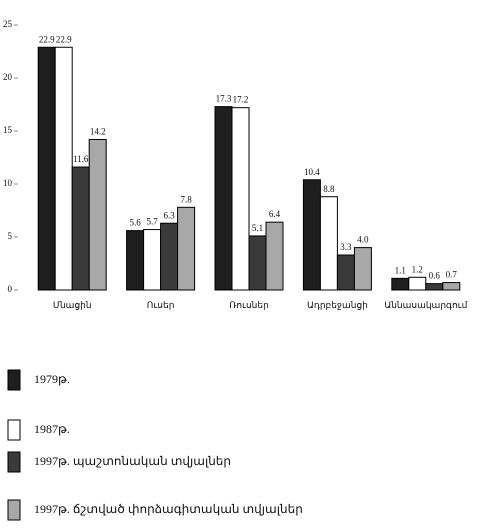 Image resolution: width=487 pixels, height=530 pixels. Describe the element at coordinates (186, 199) in the screenshot. I see `value-label: 7.8` at that location.